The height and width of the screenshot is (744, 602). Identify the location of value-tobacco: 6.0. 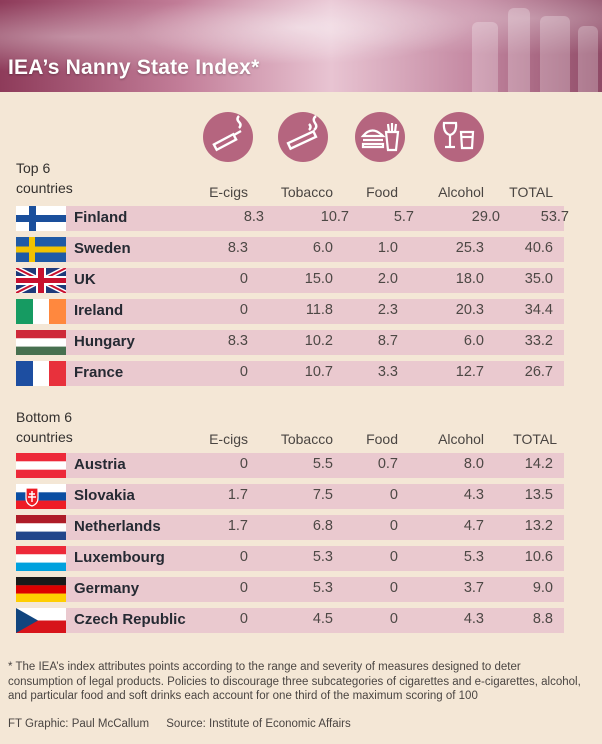
(322, 248).